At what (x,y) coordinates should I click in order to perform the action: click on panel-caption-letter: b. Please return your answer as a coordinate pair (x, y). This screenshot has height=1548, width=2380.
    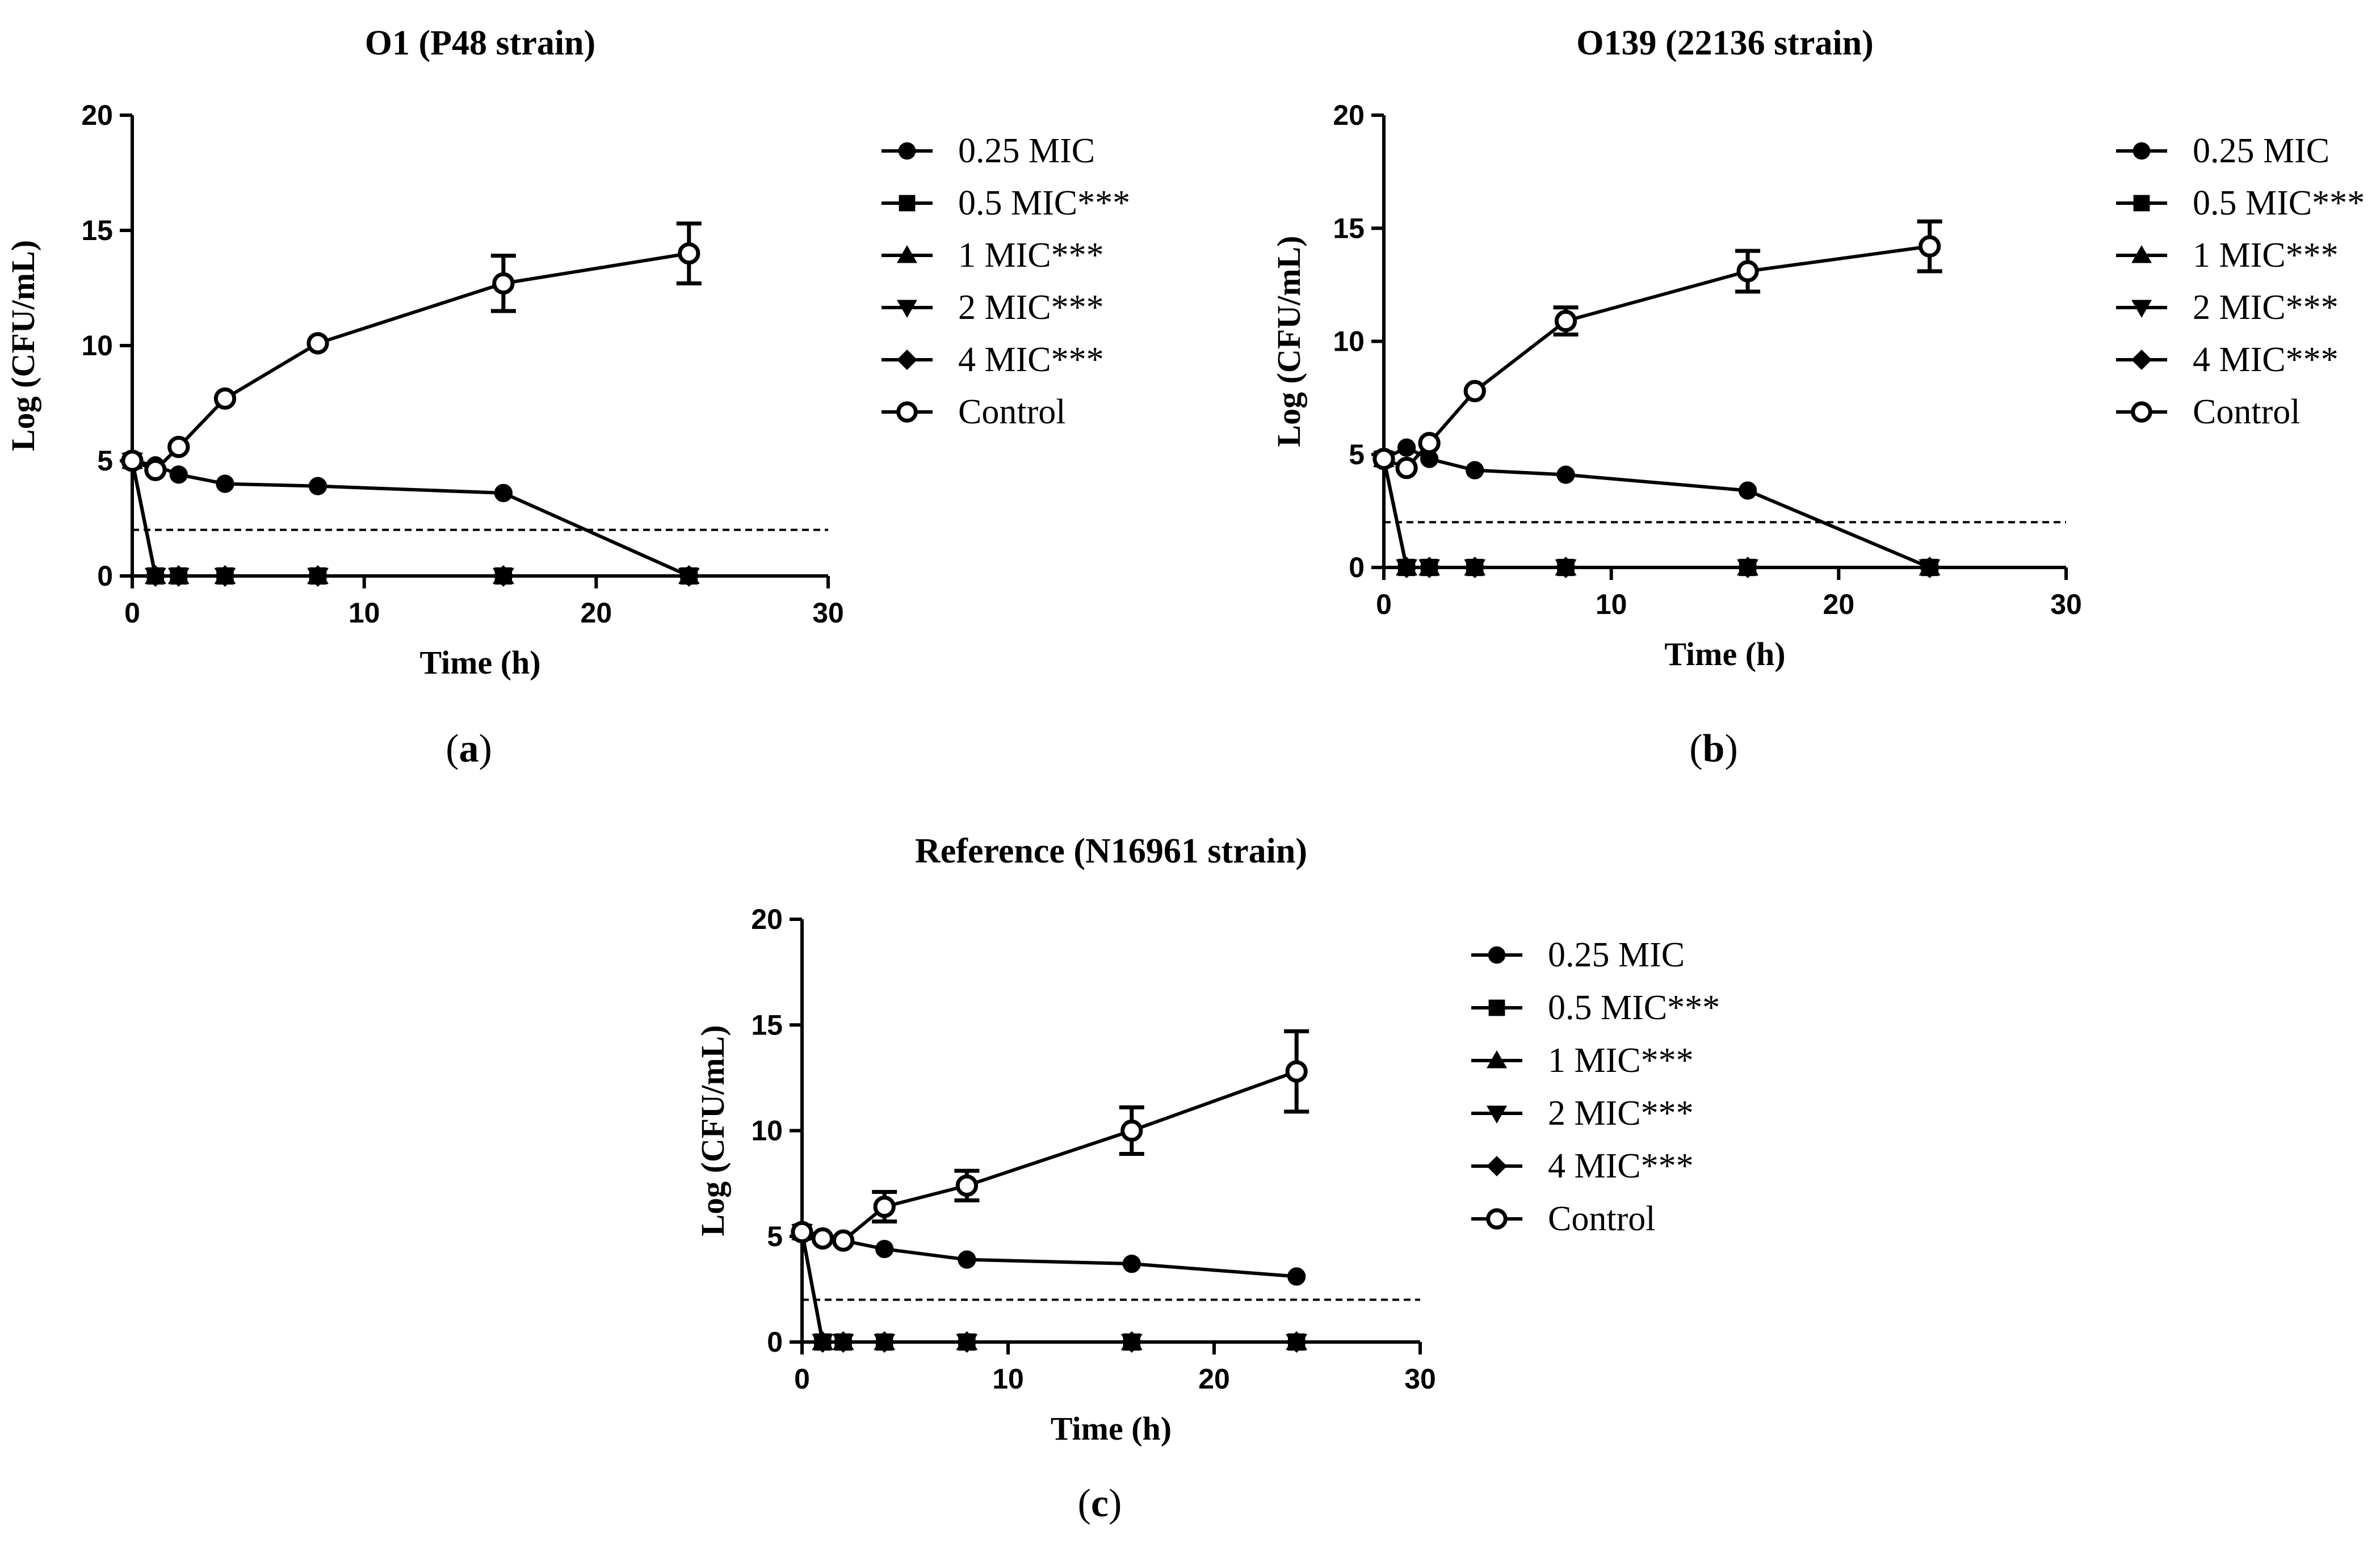
    Looking at the image, I should click on (1714, 749).